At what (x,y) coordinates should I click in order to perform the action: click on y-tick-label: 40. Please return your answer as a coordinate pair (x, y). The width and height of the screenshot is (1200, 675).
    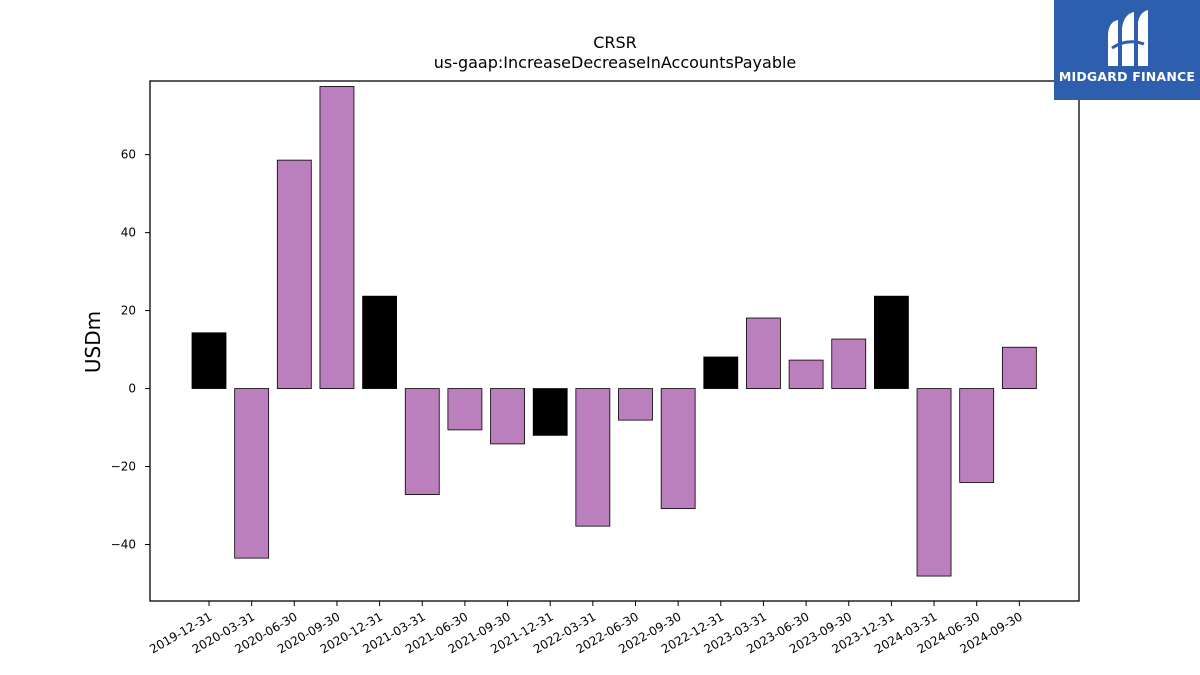
    Looking at the image, I should click on (128, 233).